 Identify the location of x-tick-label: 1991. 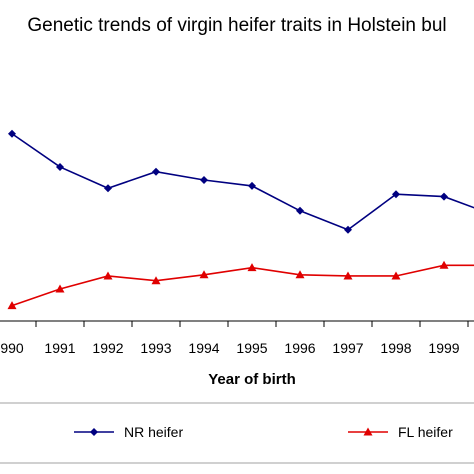
(59, 348).